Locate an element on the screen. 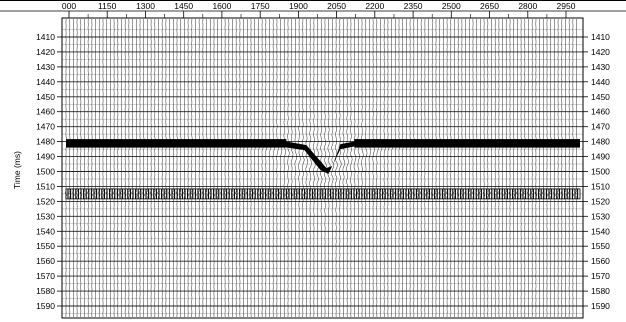 The width and height of the screenshot is (626, 322). top-axis-tick-label: 1750 is located at coordinates (260, 6).